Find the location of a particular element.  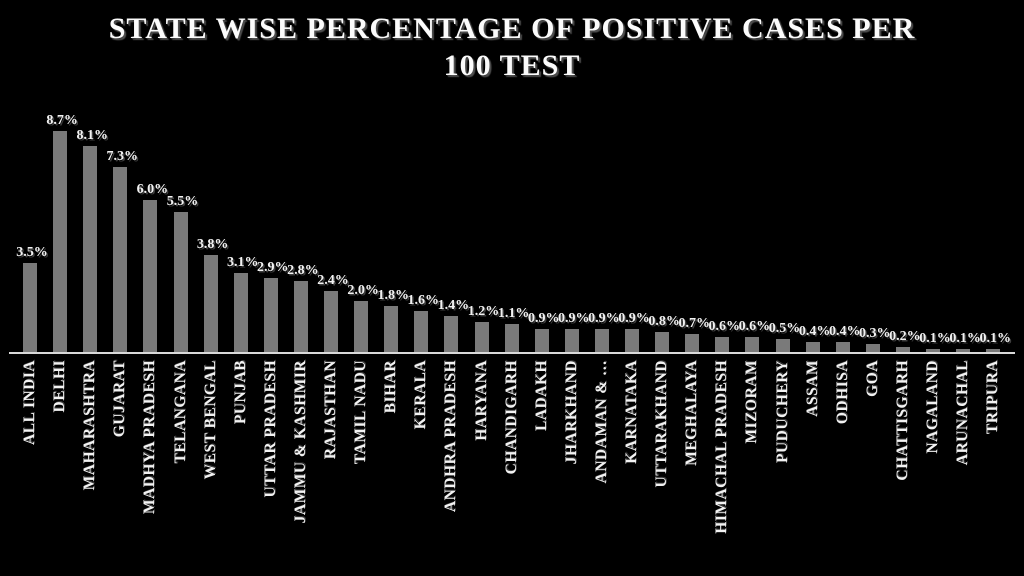

x-axis-label: UTTAR PRADESH is located at coordinates (270, 429).